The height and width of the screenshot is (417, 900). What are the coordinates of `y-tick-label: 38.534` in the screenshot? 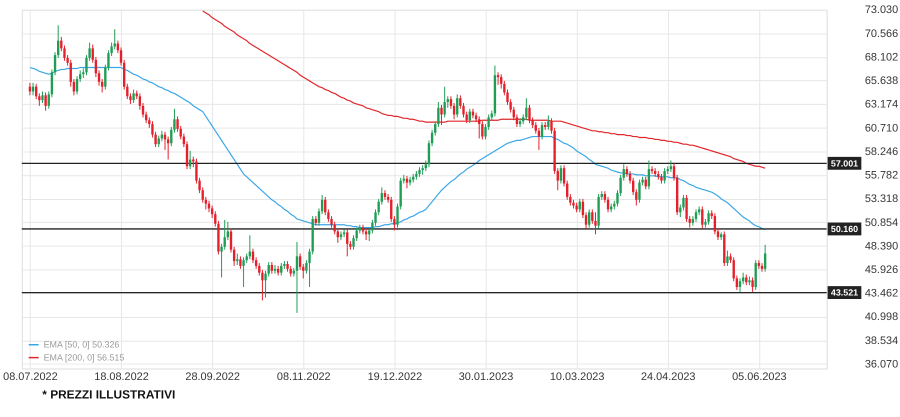 It's located at (881, 340).